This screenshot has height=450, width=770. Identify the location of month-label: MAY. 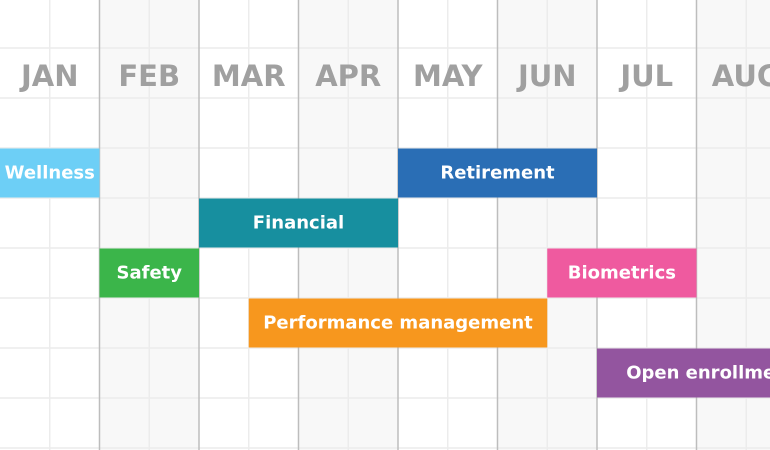
(448, 76).